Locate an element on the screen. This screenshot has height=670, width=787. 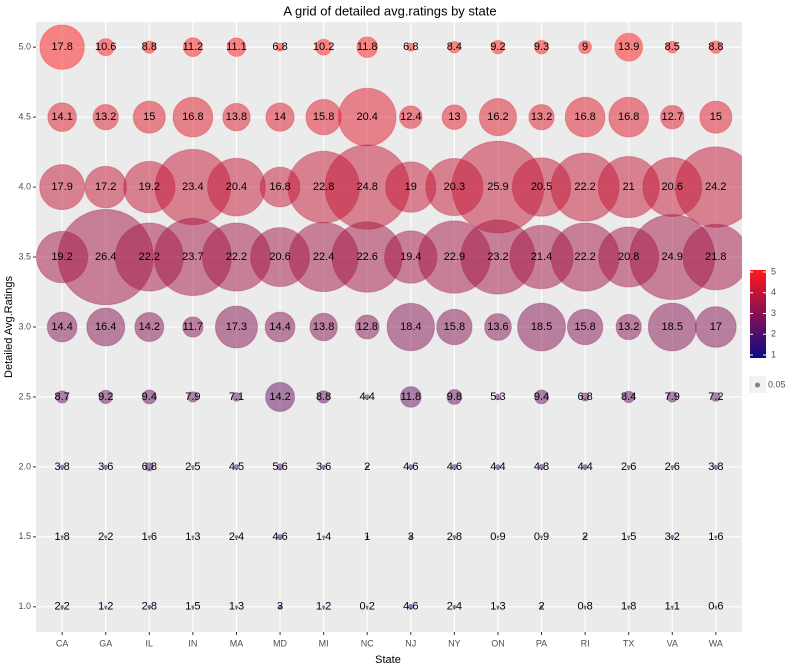
data-label: 23.4 is located at coordinates (192, 187).